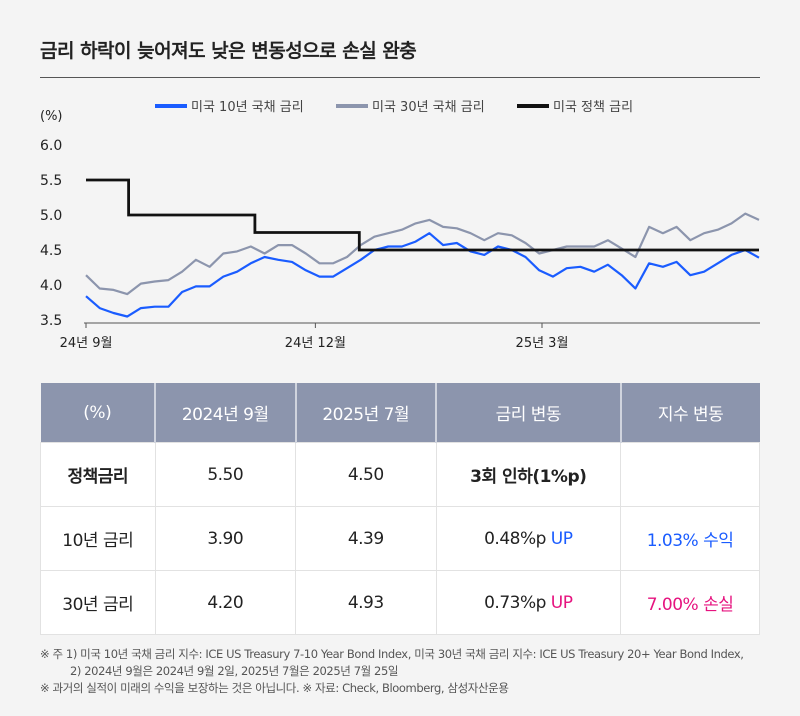 This screenshot has height=716, width=800. I want to click on cell-sep: 3.90, so click(225, 538).